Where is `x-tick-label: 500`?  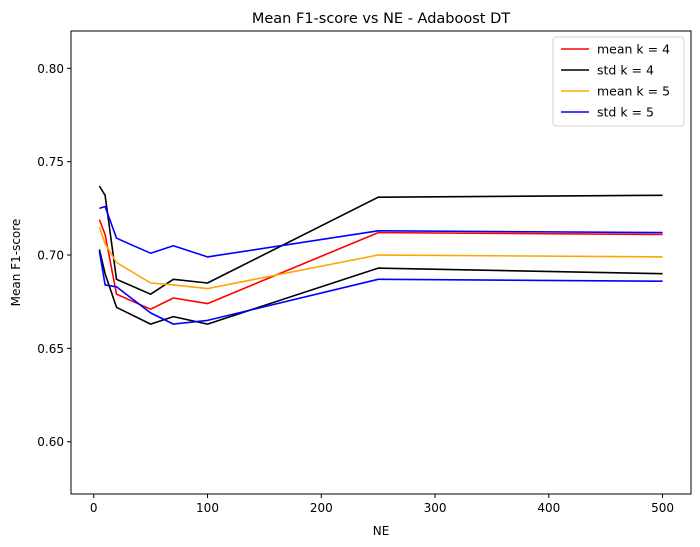 x-tick-label: 500 is located at coordinates (662, 508).